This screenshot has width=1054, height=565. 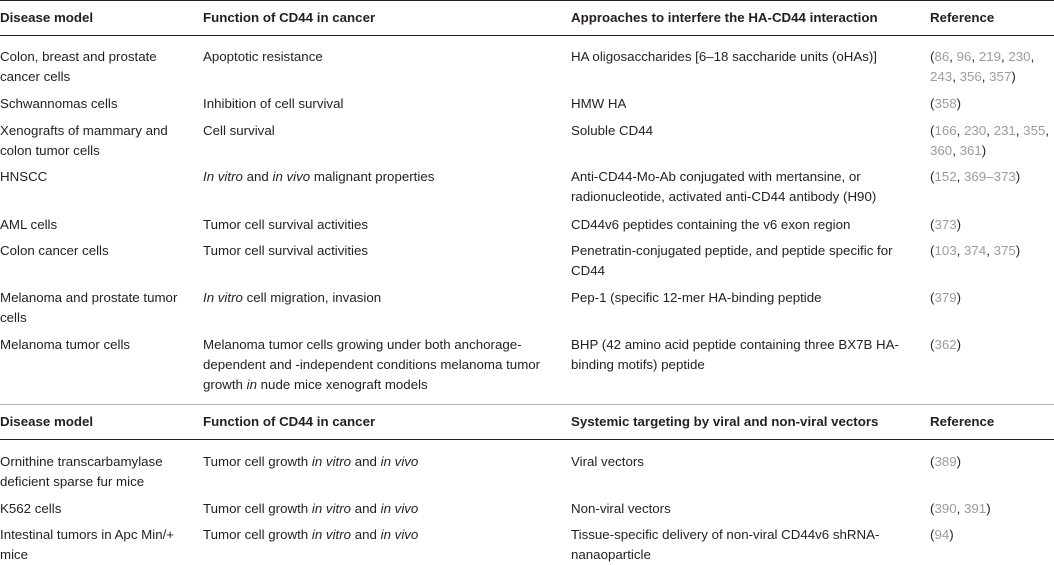 What do you see at coordinates (945, 297) in the screenshot?
I see `reference-link: 379` at bounding box center [945, 297].